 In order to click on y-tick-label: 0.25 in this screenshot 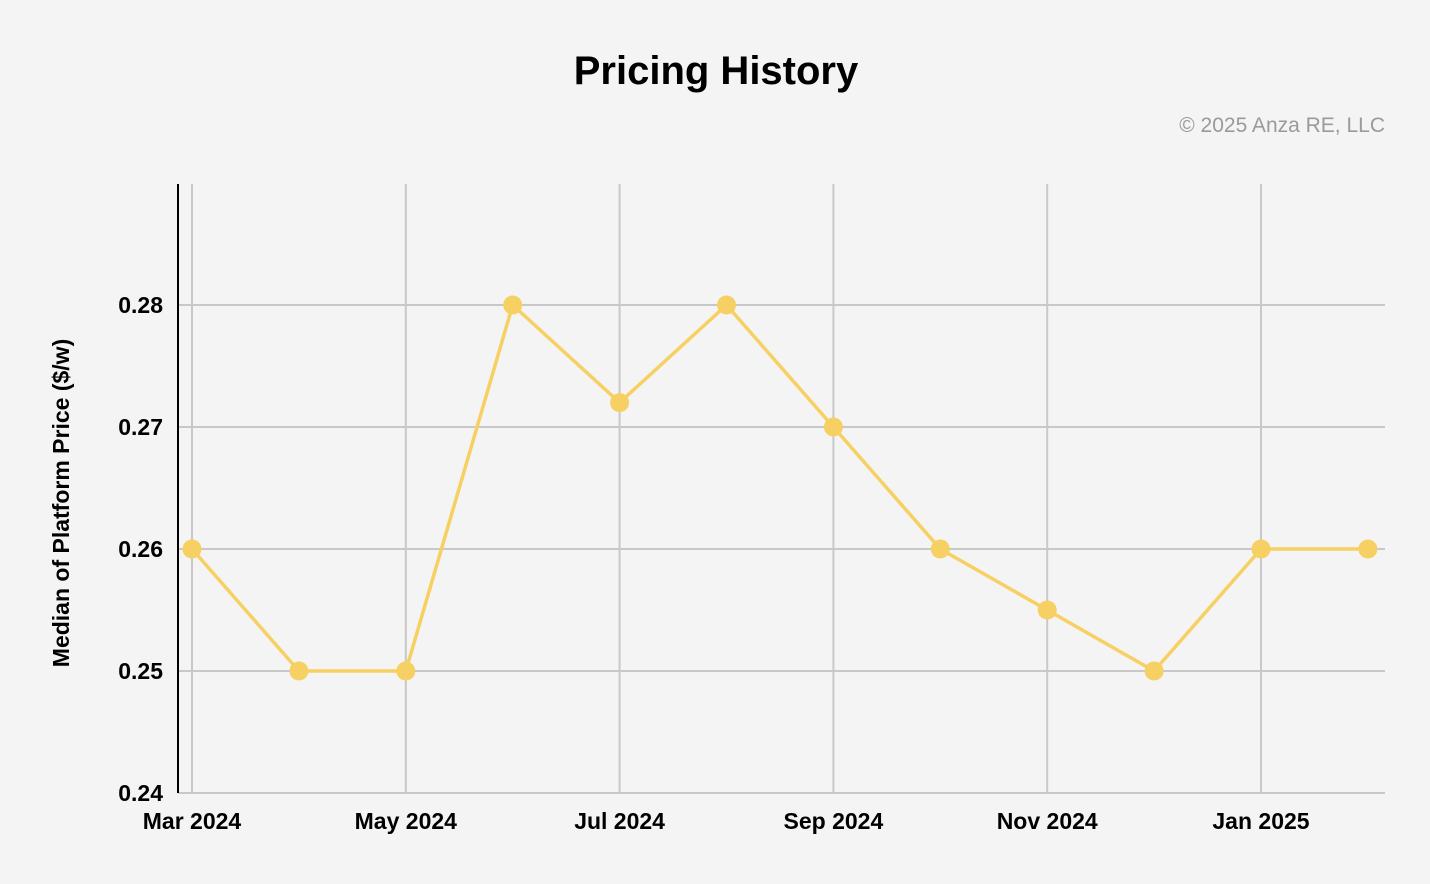, I will do `click(140, 671)`.